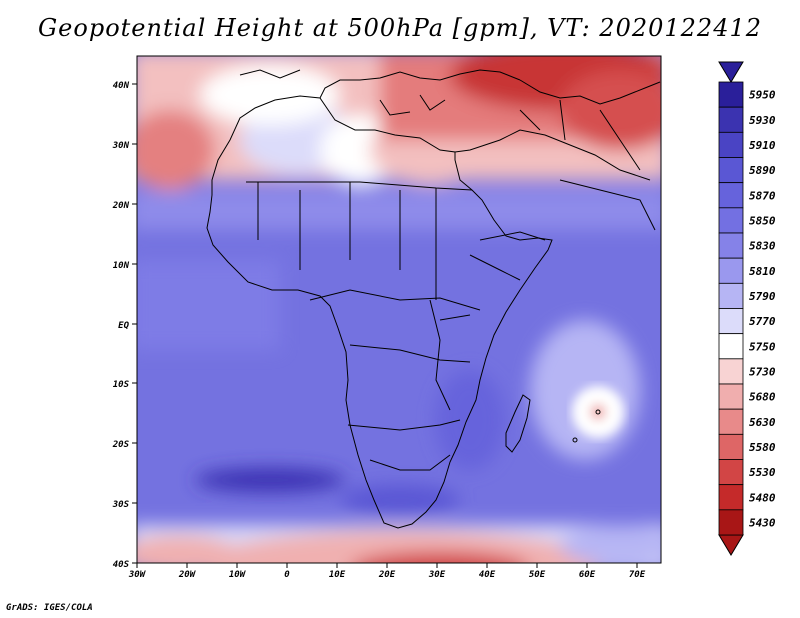 The height and width of the screenshot is (618, 800). What do you see at coordinates (238, 575) in the screenshot?
I see `lon-label: 10W` at bounding box center [238, 575].